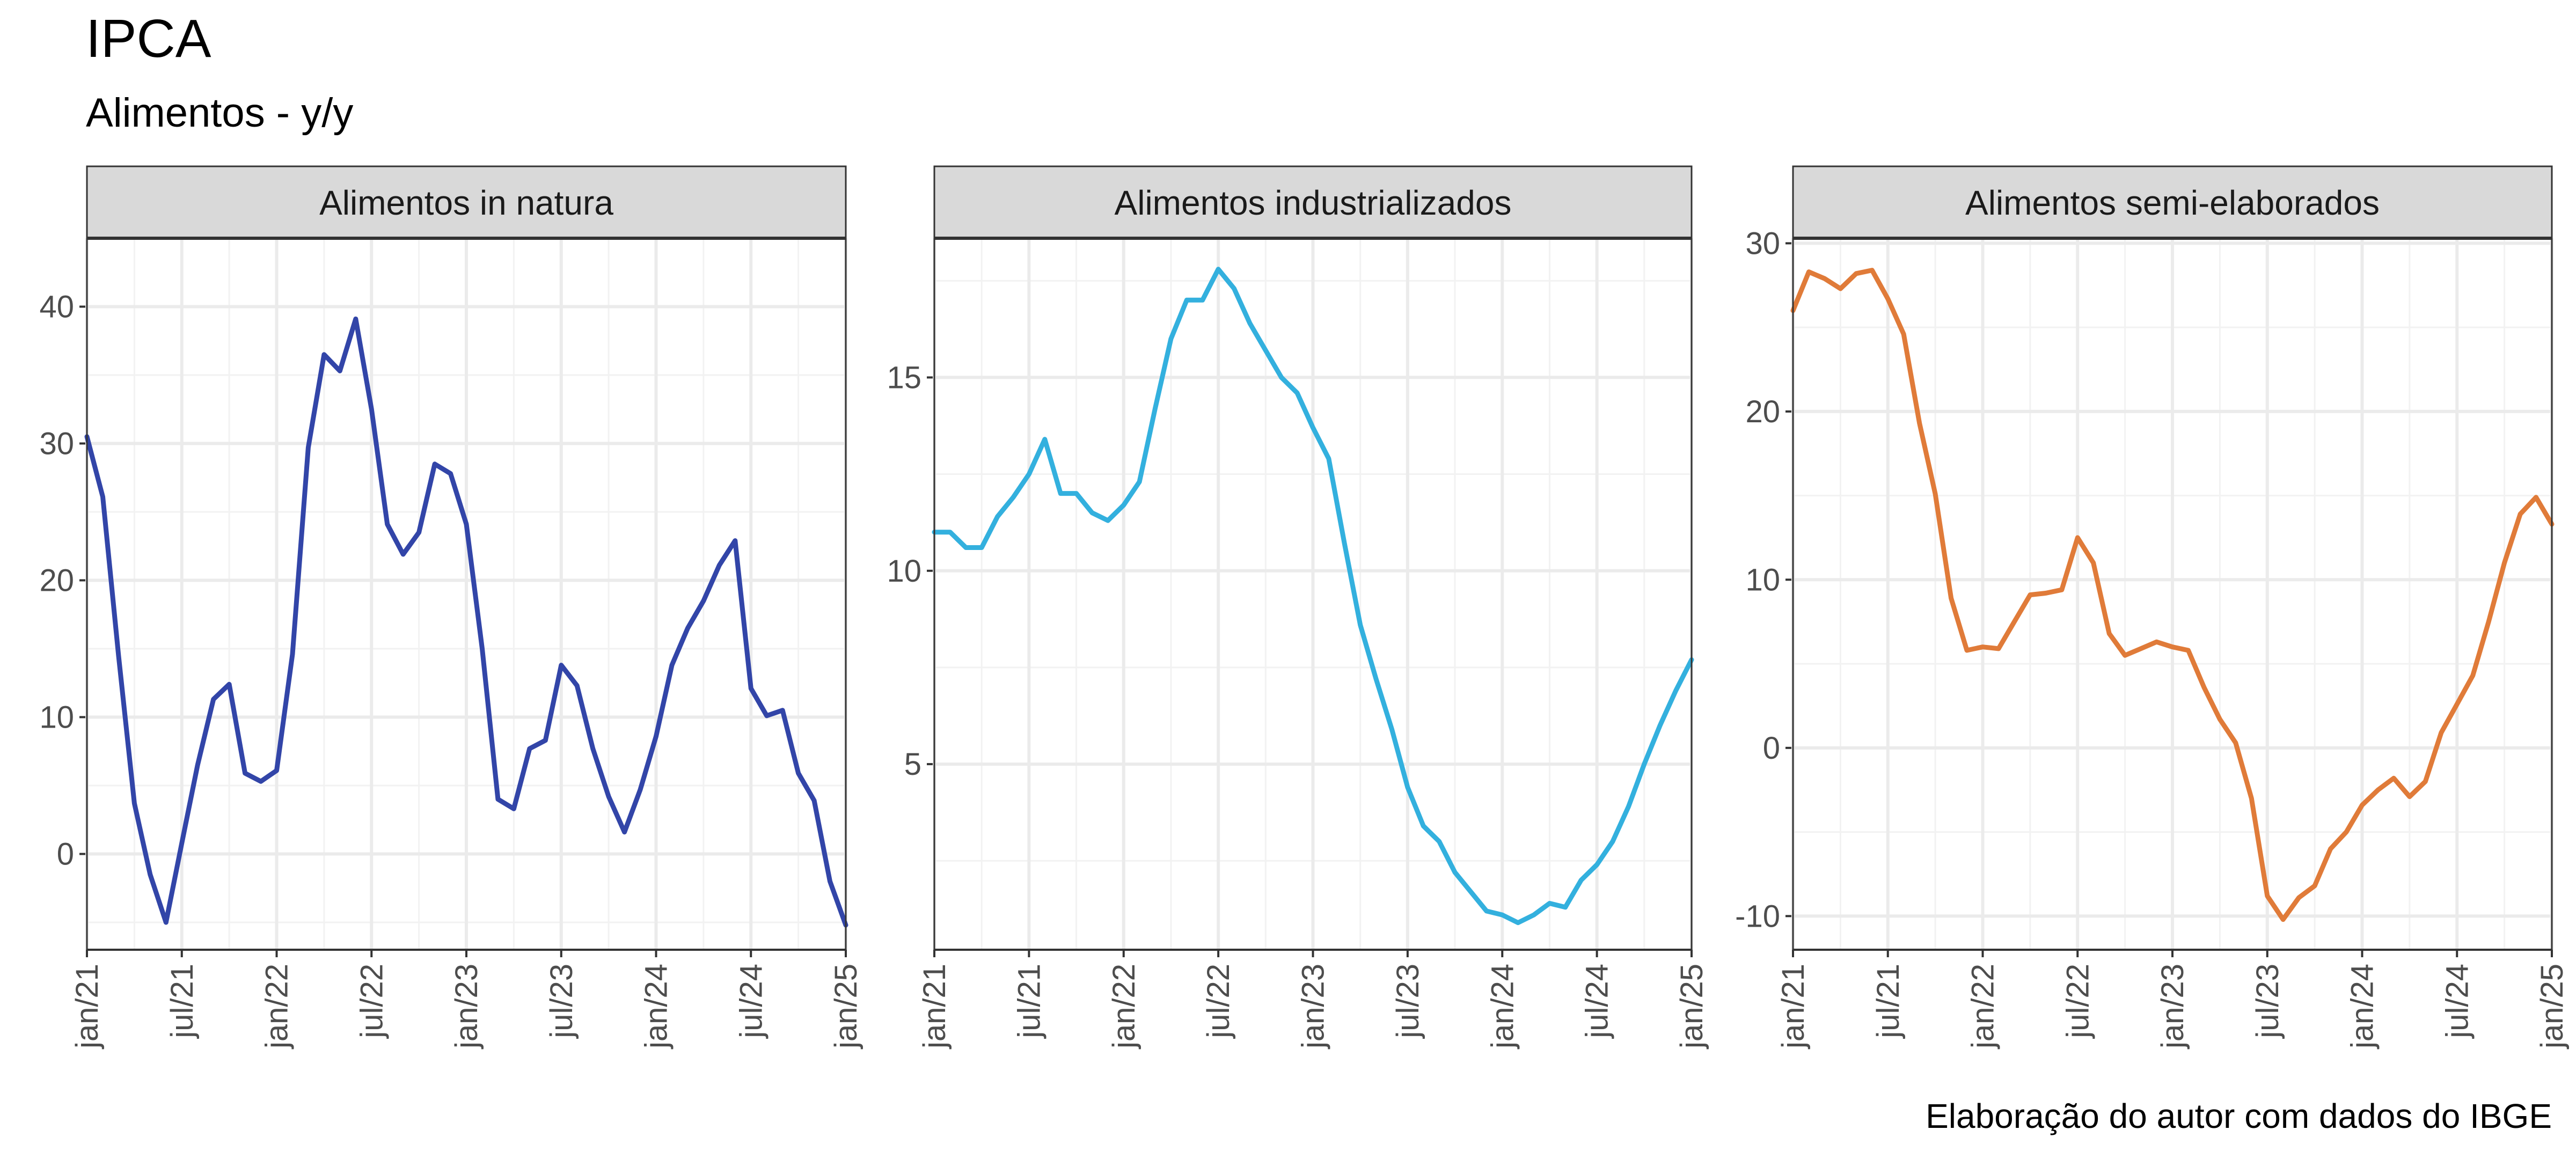  I want to click on y-tick-label: -10, so click(1757, 916).